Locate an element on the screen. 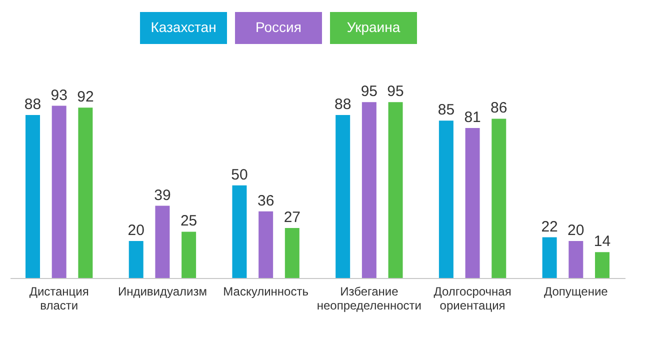 The height and width of the screenshot is (345, 646). data-label: 25 is located at coordinates (189, 221).